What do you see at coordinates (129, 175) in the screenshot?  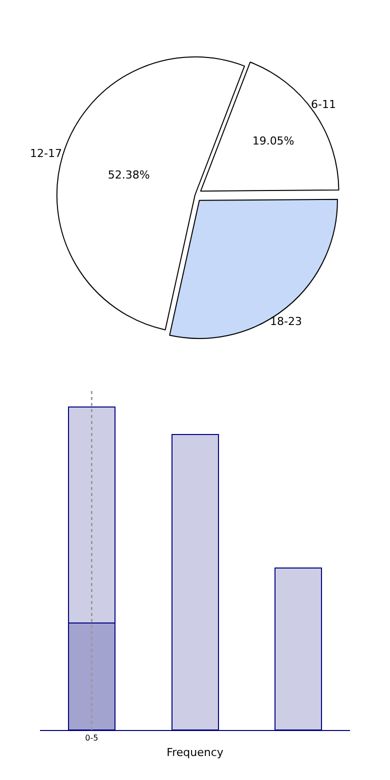 I see `data-label: 52.38%` at bounding box center [129, 175].